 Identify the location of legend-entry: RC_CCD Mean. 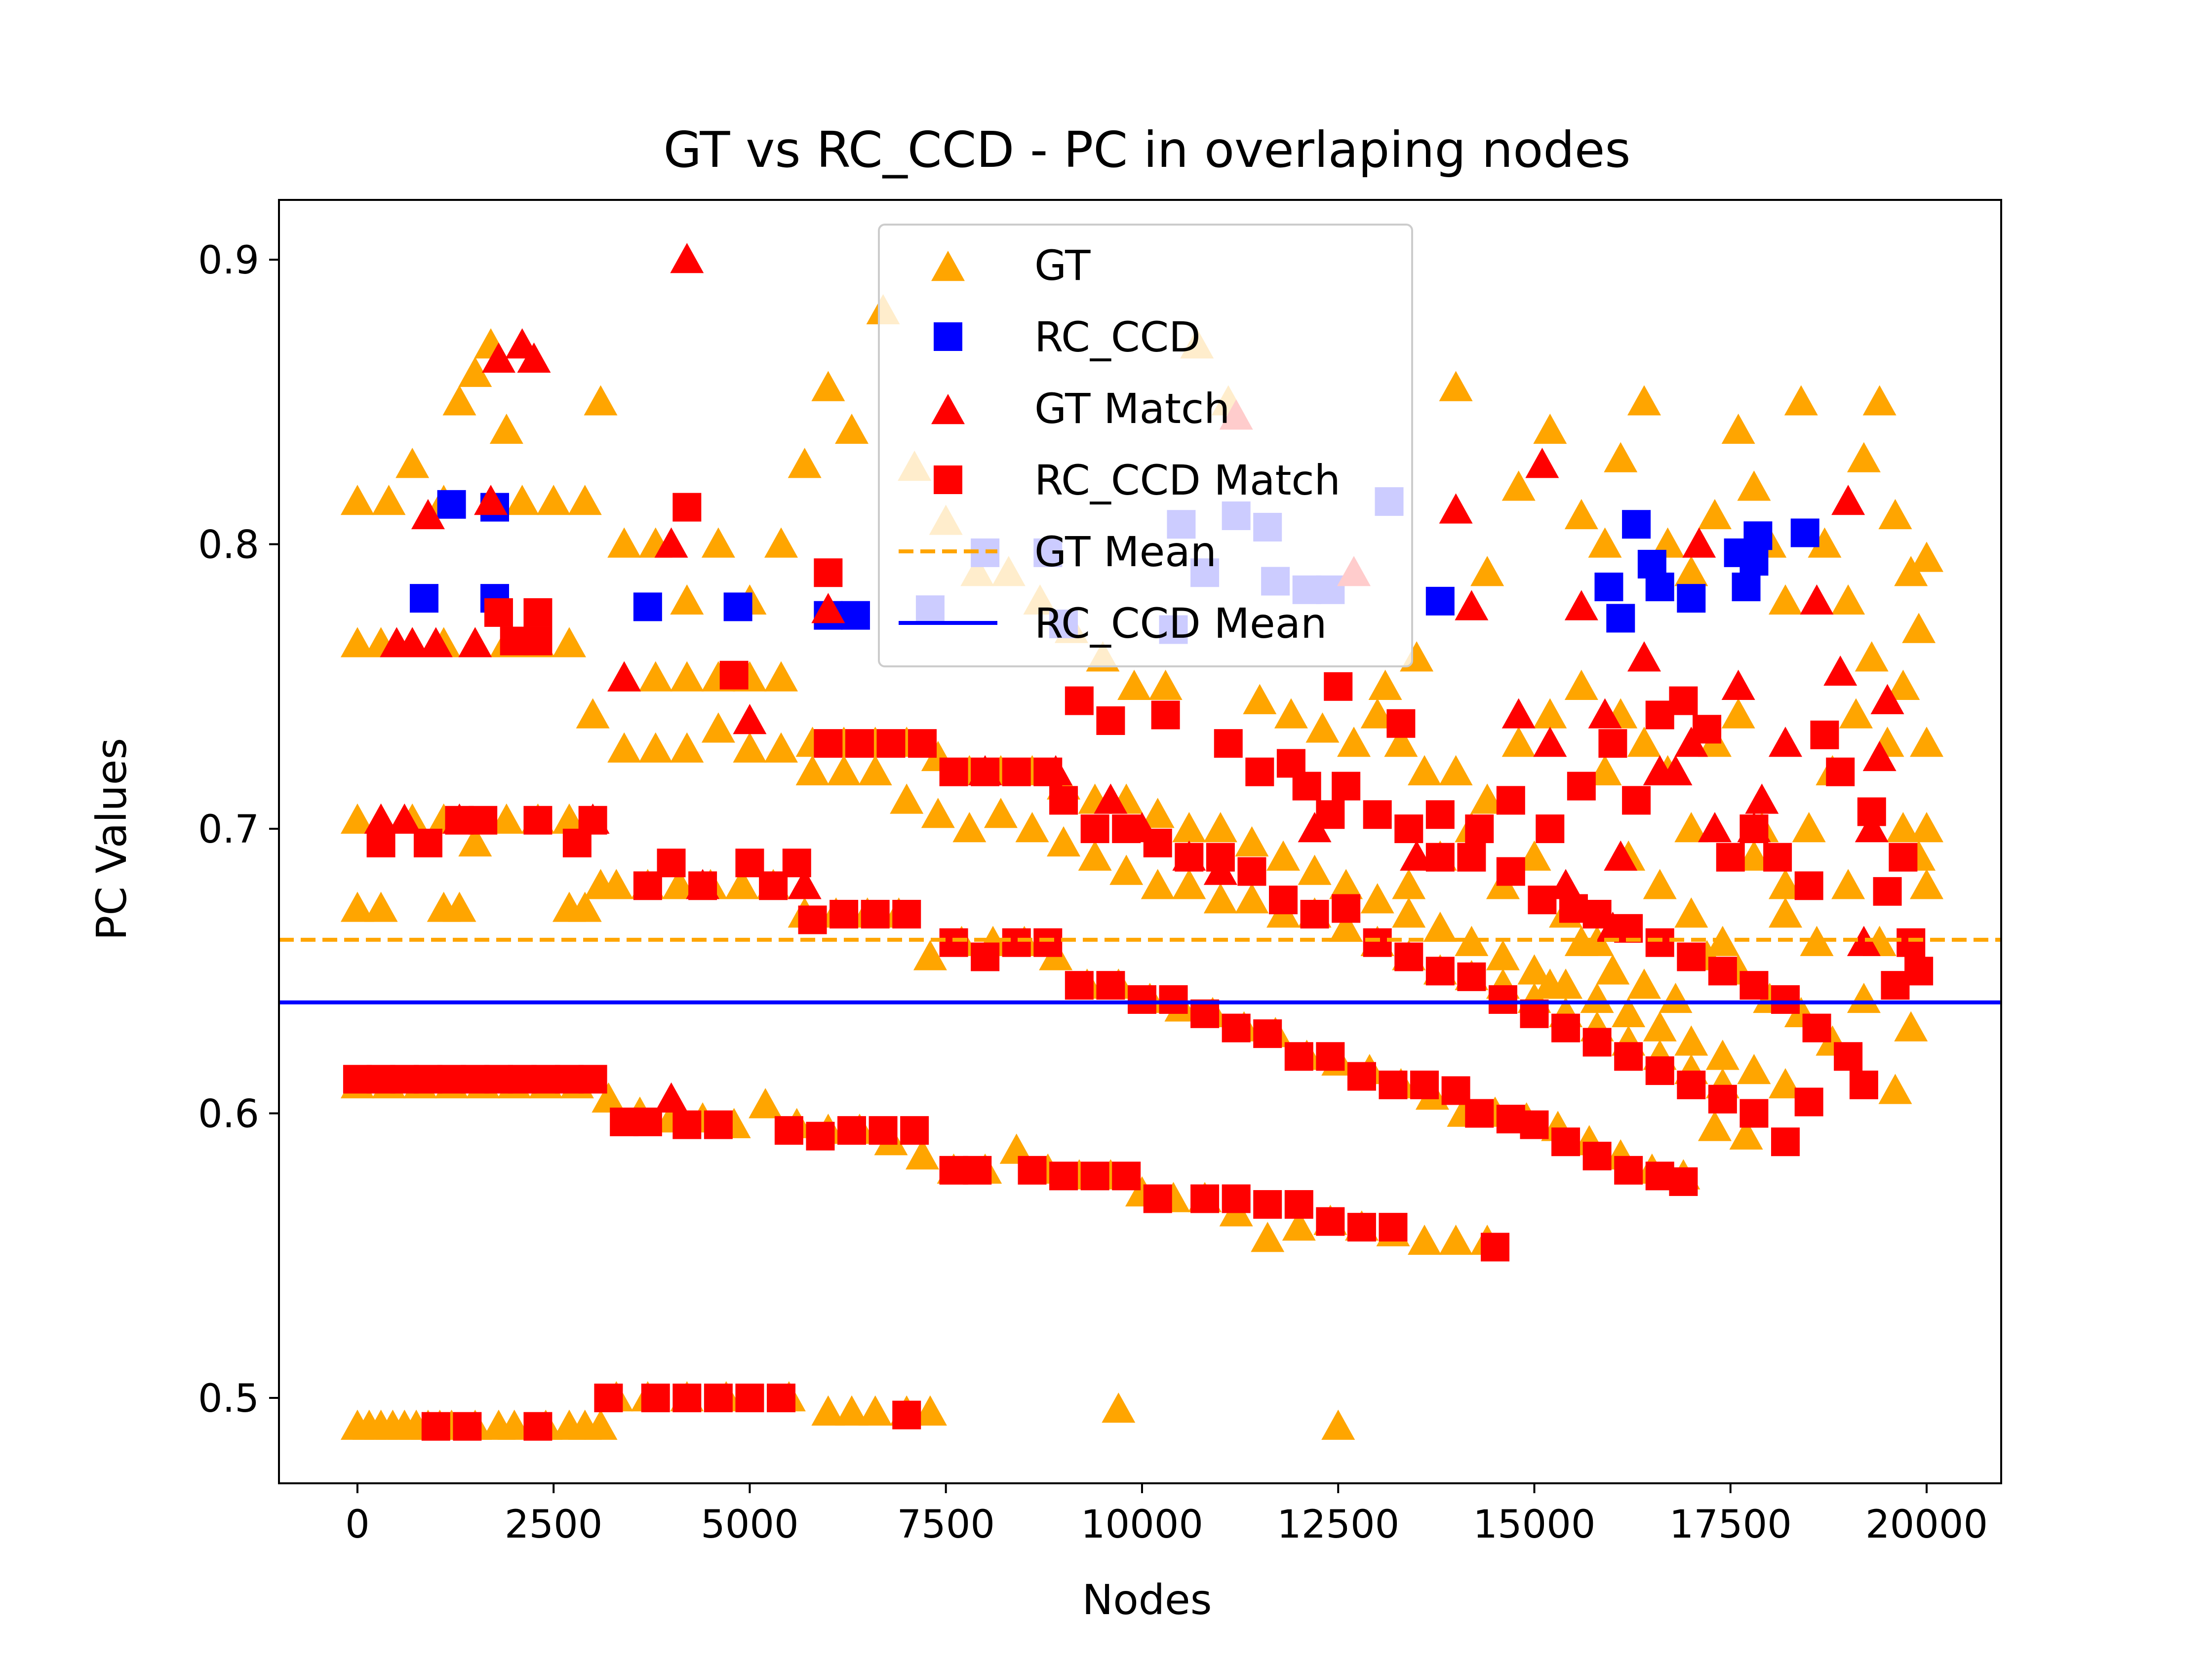
(1113, 623).